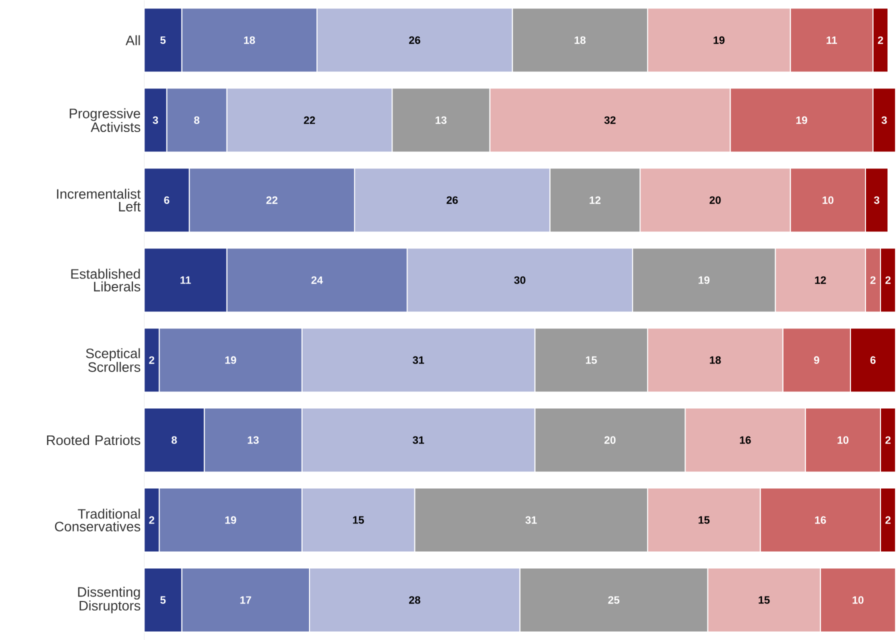 The image size is (896, 640). I want to click on data-label: 28, so click(414, 600).